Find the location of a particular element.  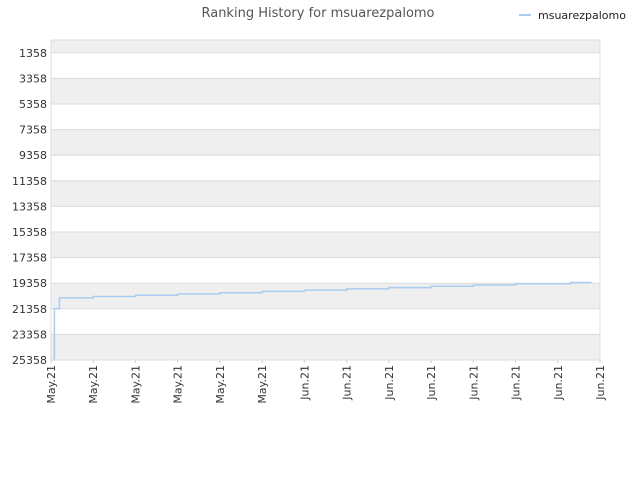

y-tick-label: 17358 is located at coordinates (29, 258).